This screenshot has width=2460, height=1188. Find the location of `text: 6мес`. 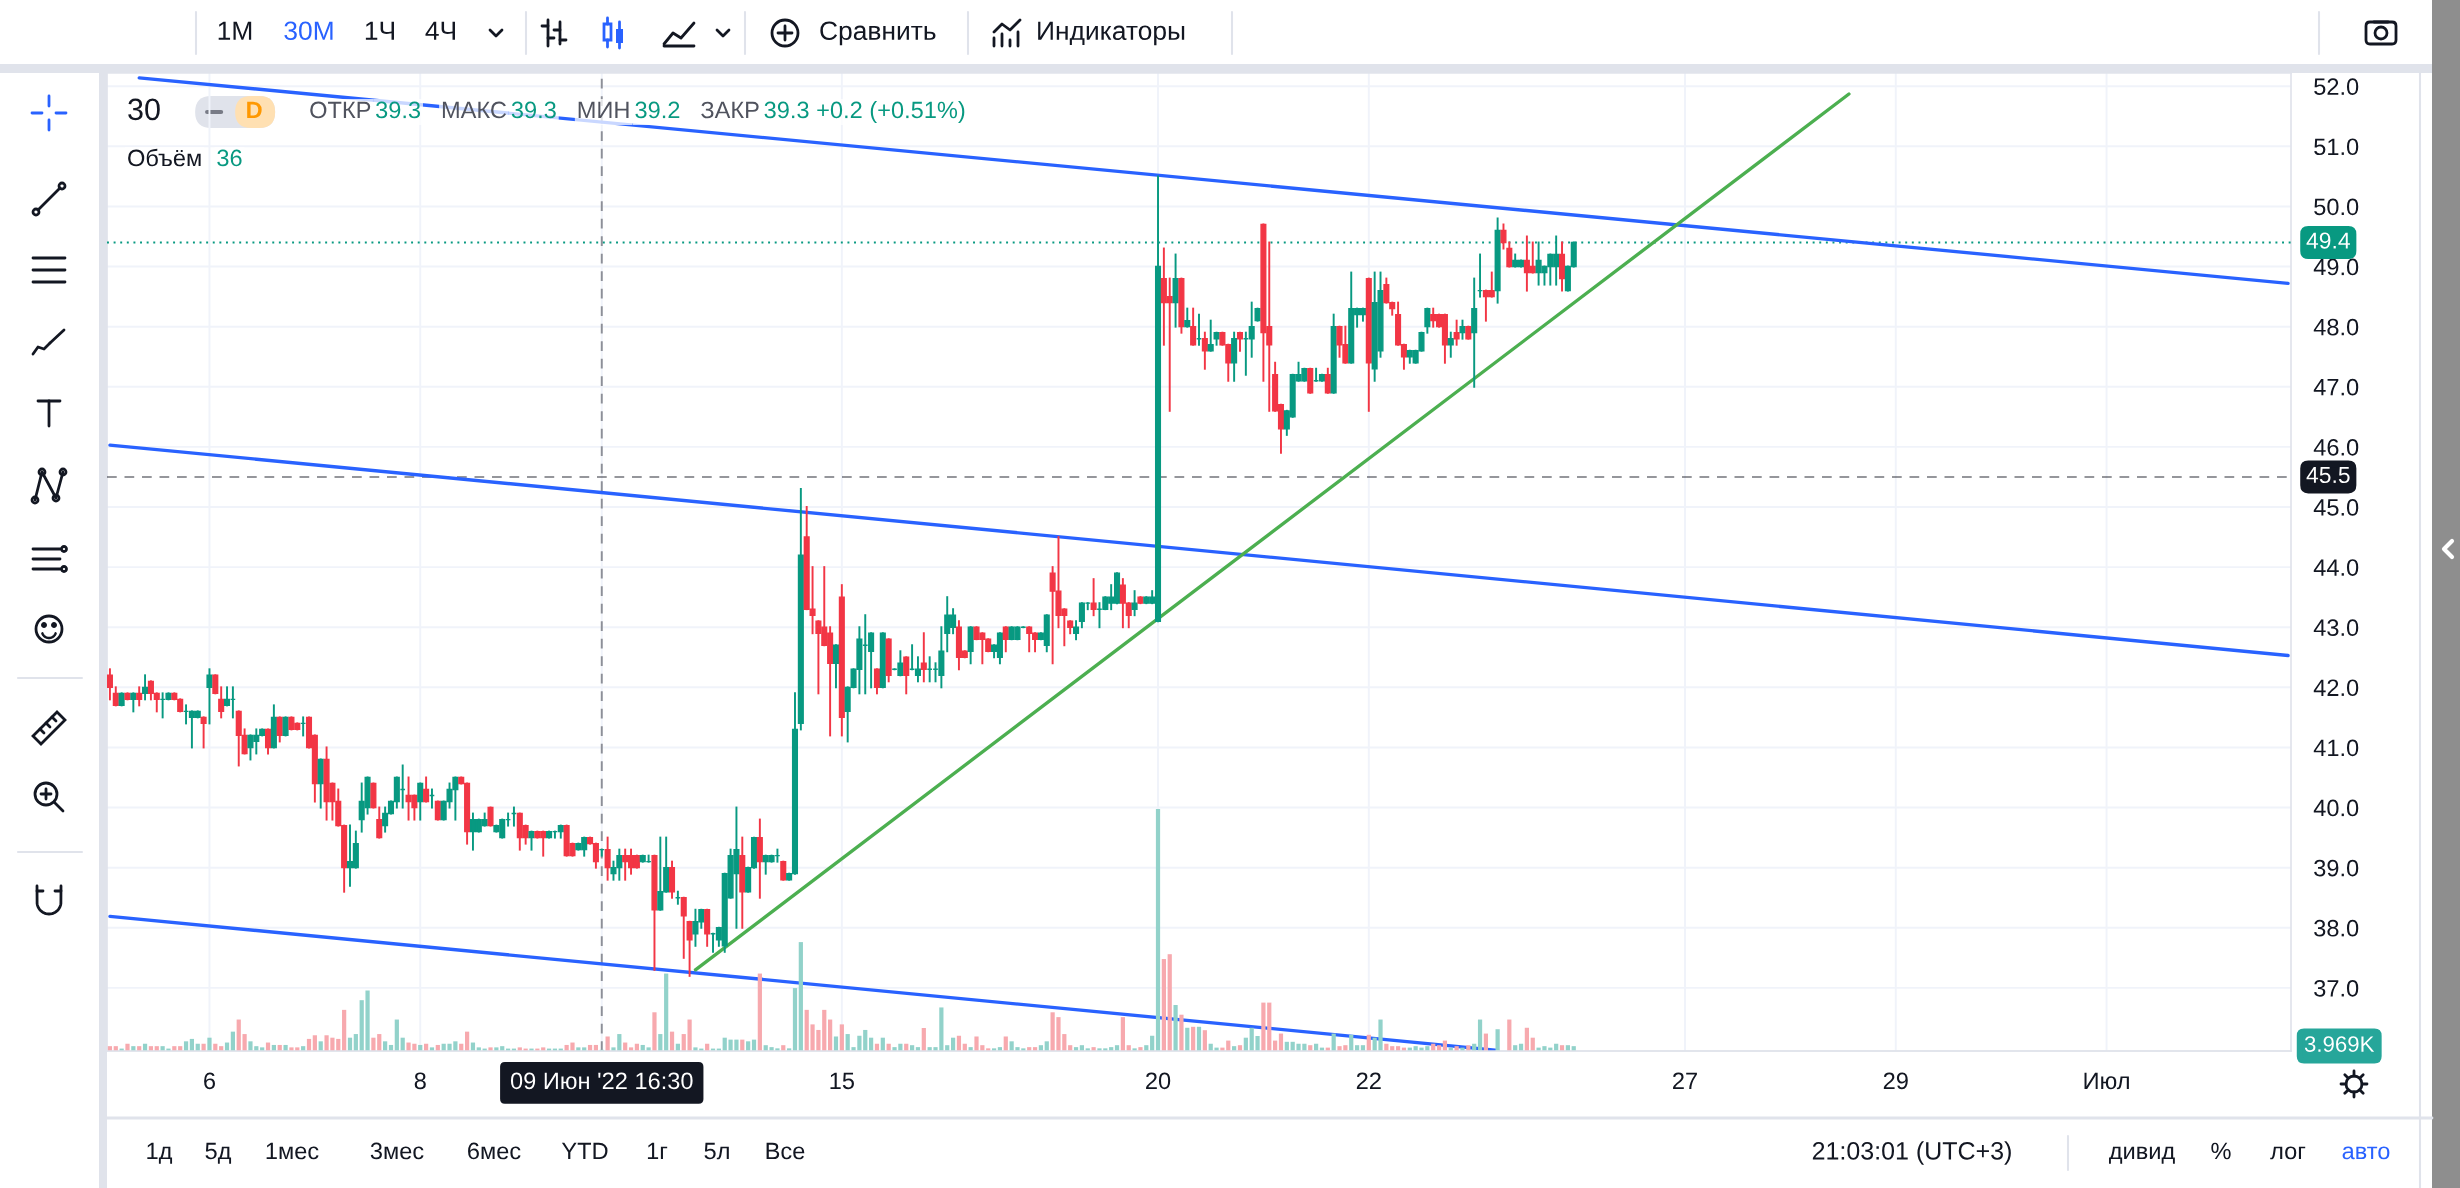

text: 6мес is located at coordinates (494, 1151).